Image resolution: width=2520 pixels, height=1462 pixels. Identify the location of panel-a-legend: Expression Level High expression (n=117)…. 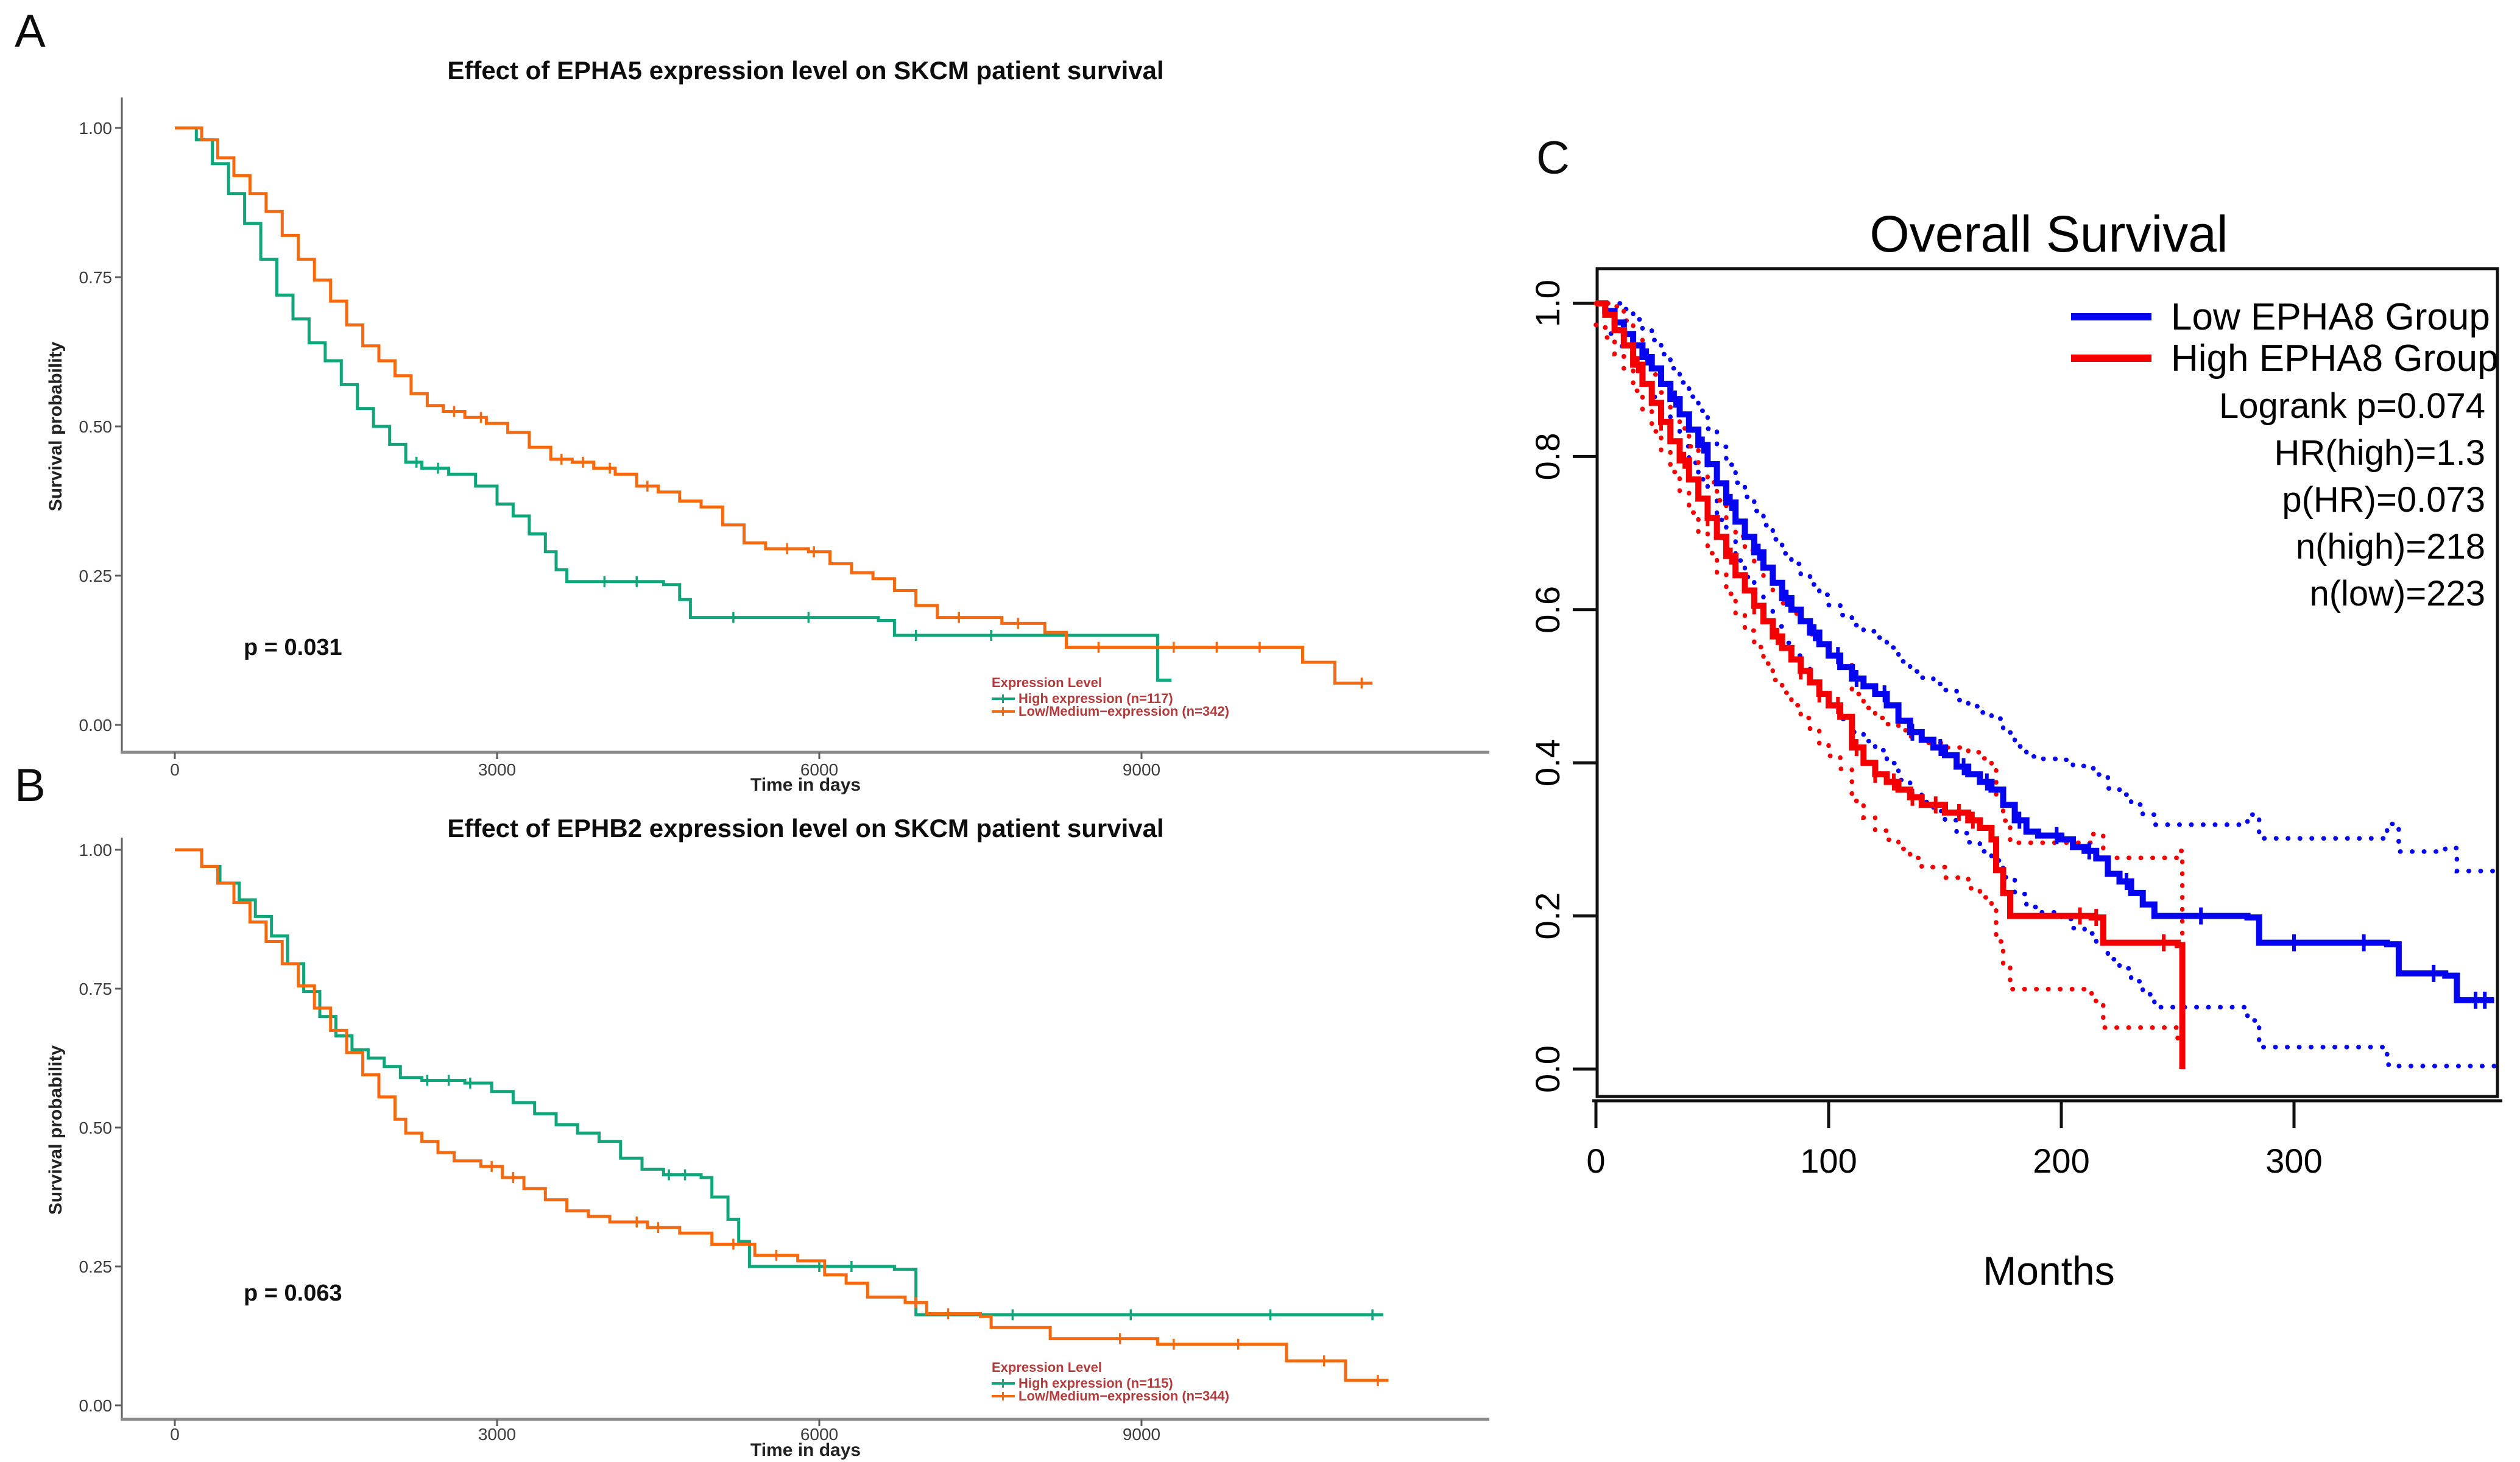
(1110, 697).